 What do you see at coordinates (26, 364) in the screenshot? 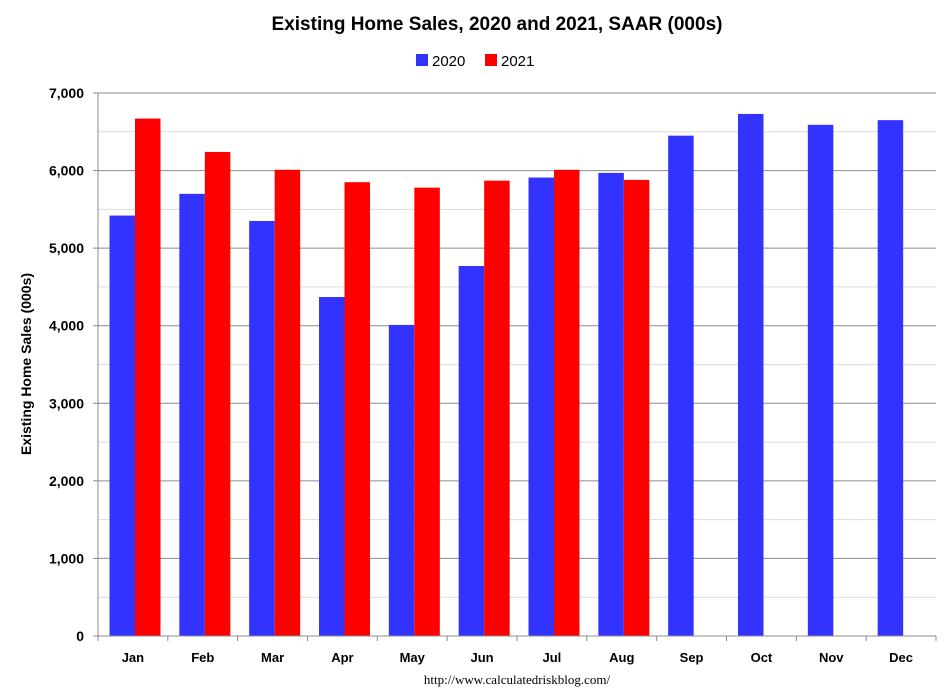
I see `y-axis-label: Existing Home Sales (000s)` at bounding box center [26, 364].